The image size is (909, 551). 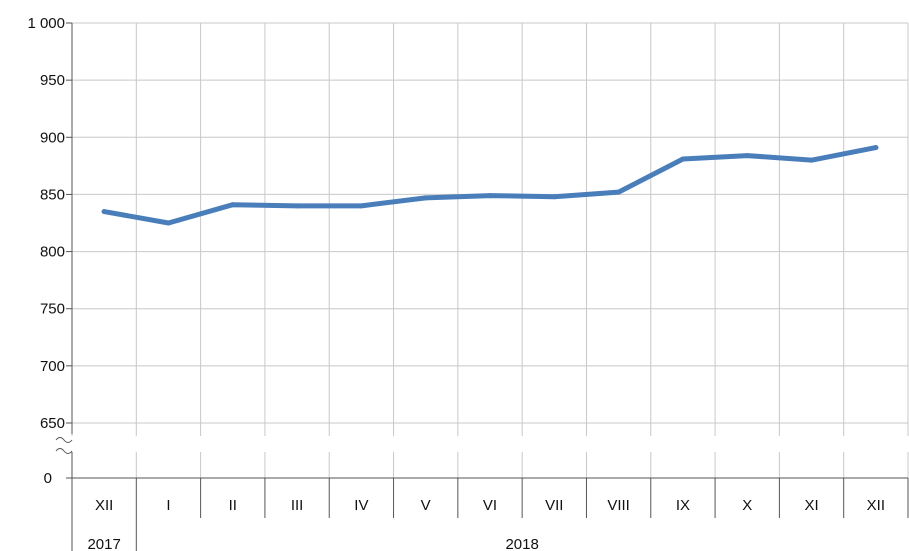 What do you see at coordinates (361, 505) in the screenshot?
I see `x-tick-label: IV` at bounding box center [361, 505].